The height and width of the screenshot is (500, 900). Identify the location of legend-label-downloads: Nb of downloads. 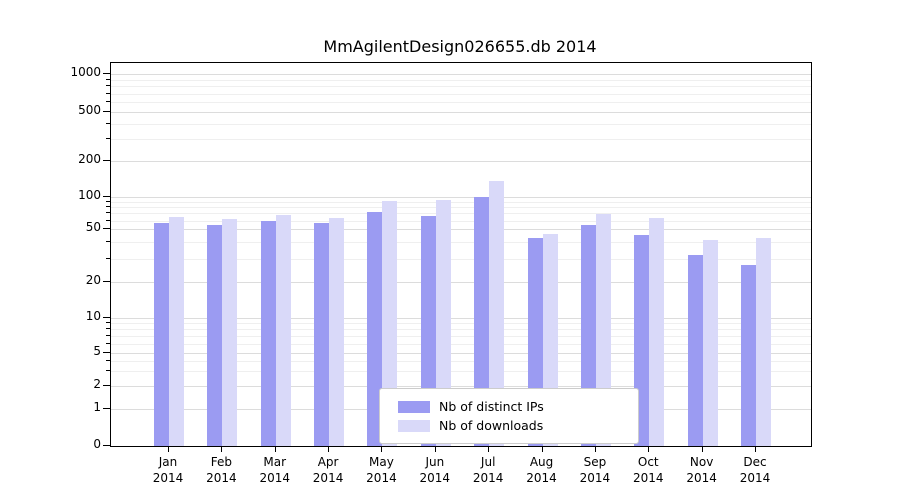
(491, 425).